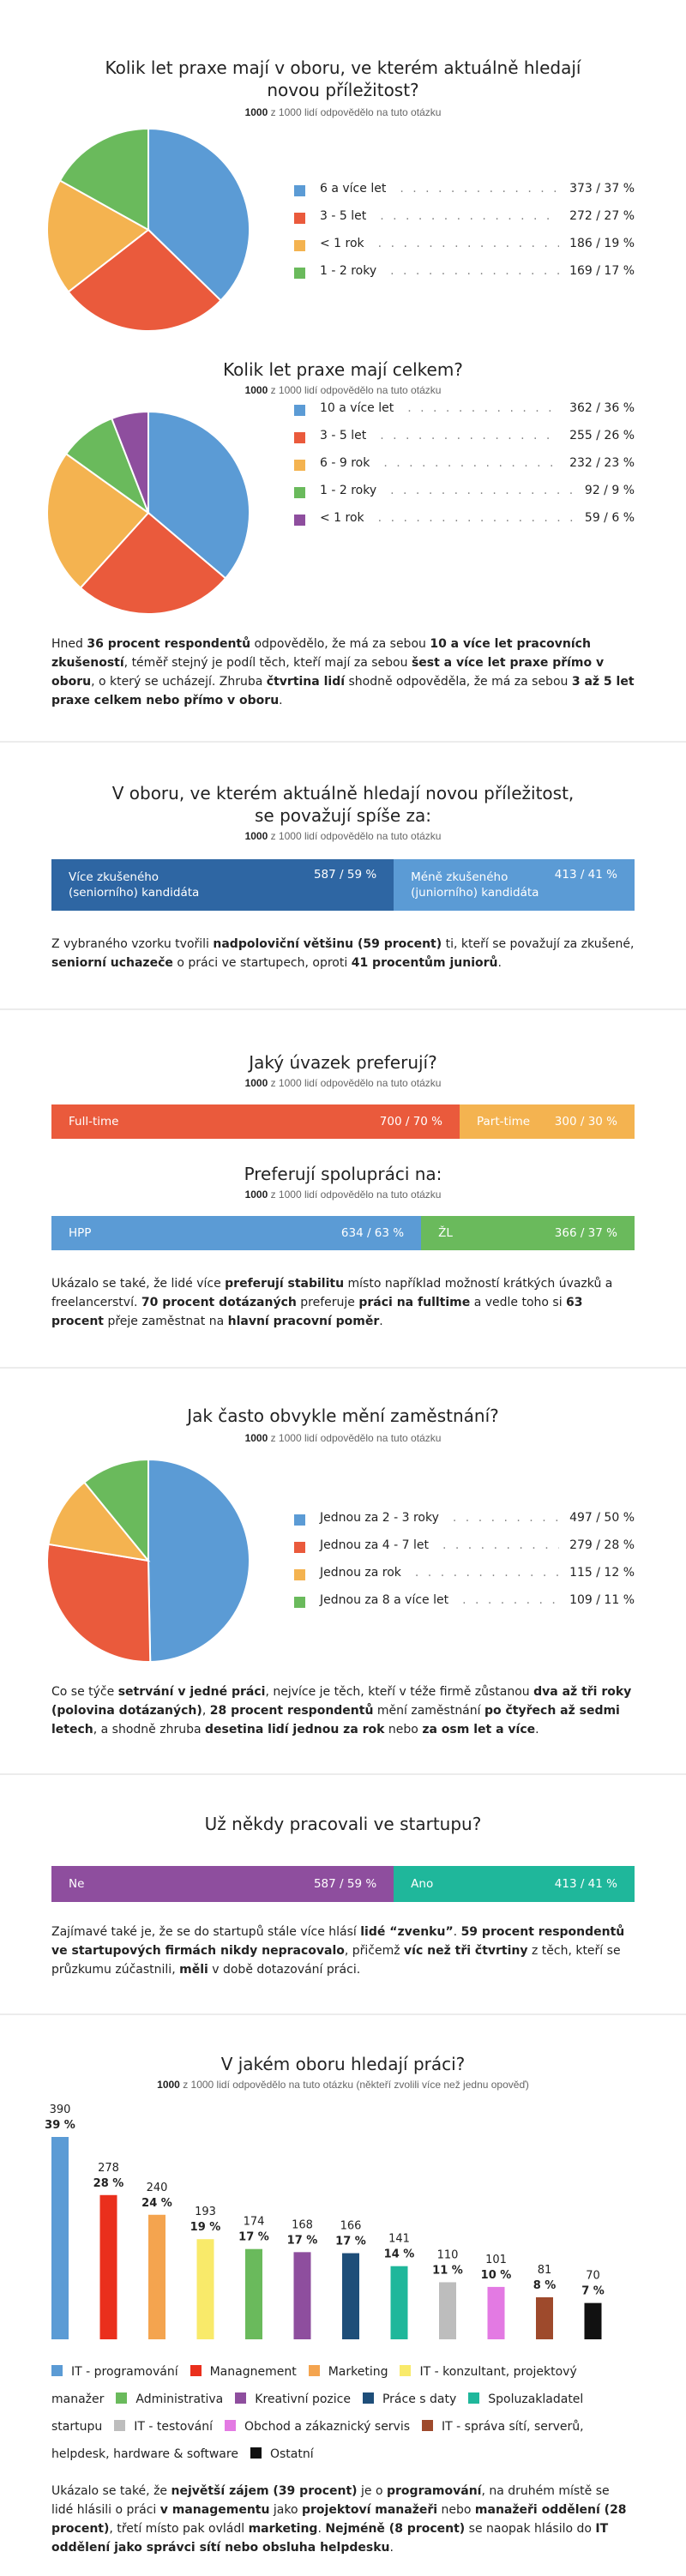 The width and height of the screenshot is (686, 2576). Describe the element at coordinates (395, 2529) in the screenshot. I see `paragraph-emphasis: Nejméně (8 procent)` at that location.